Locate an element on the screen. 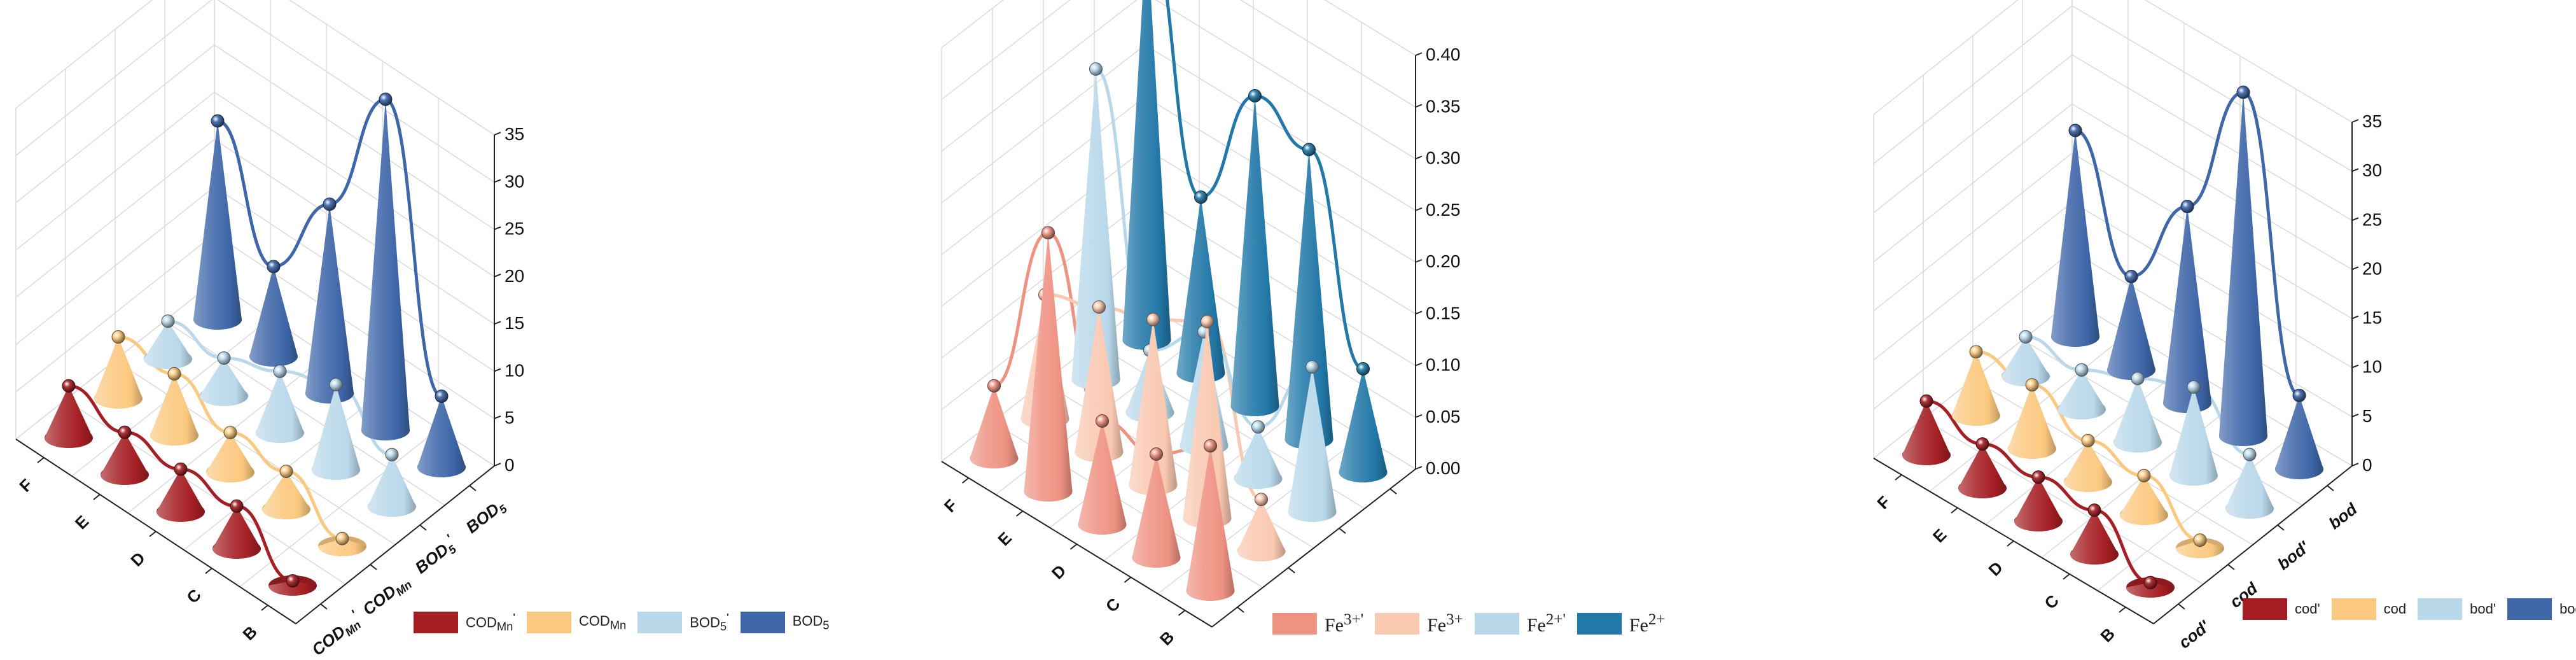 The height and width of the screenshot is (660, 2576). legend-chart-2: Fe3+' Fe3+ Fe2+' Fe2+ is located at coordinates (1474, 624).